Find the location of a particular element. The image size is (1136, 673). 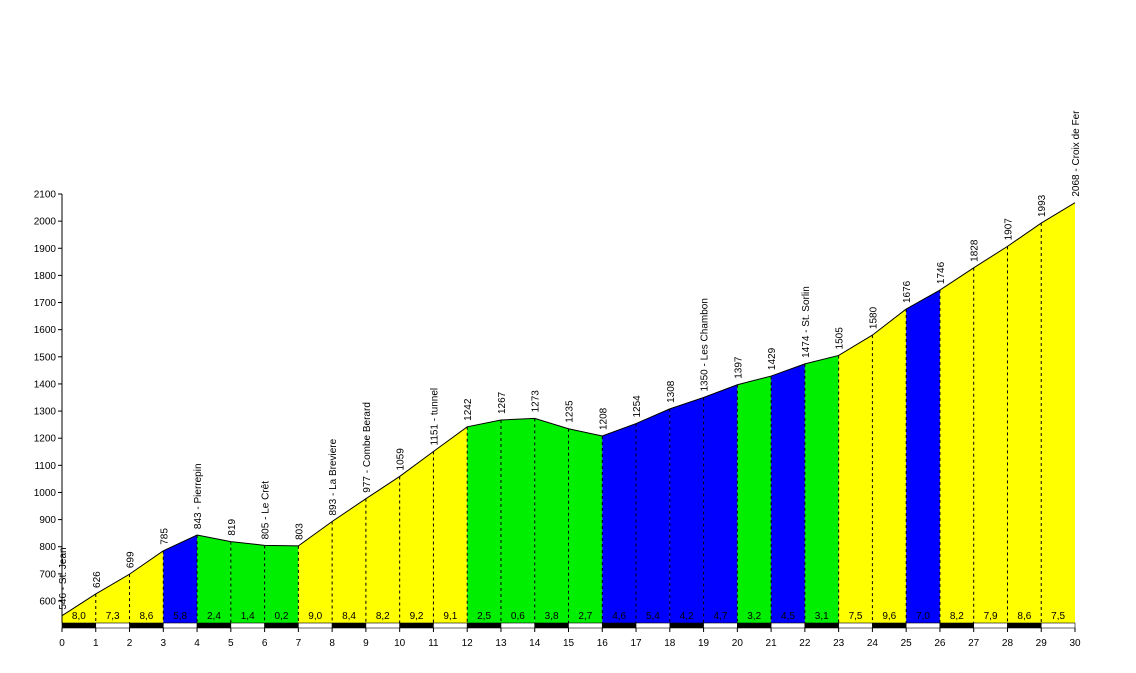

altitude-point-label: 1580 is located at coordinates (873, 317).